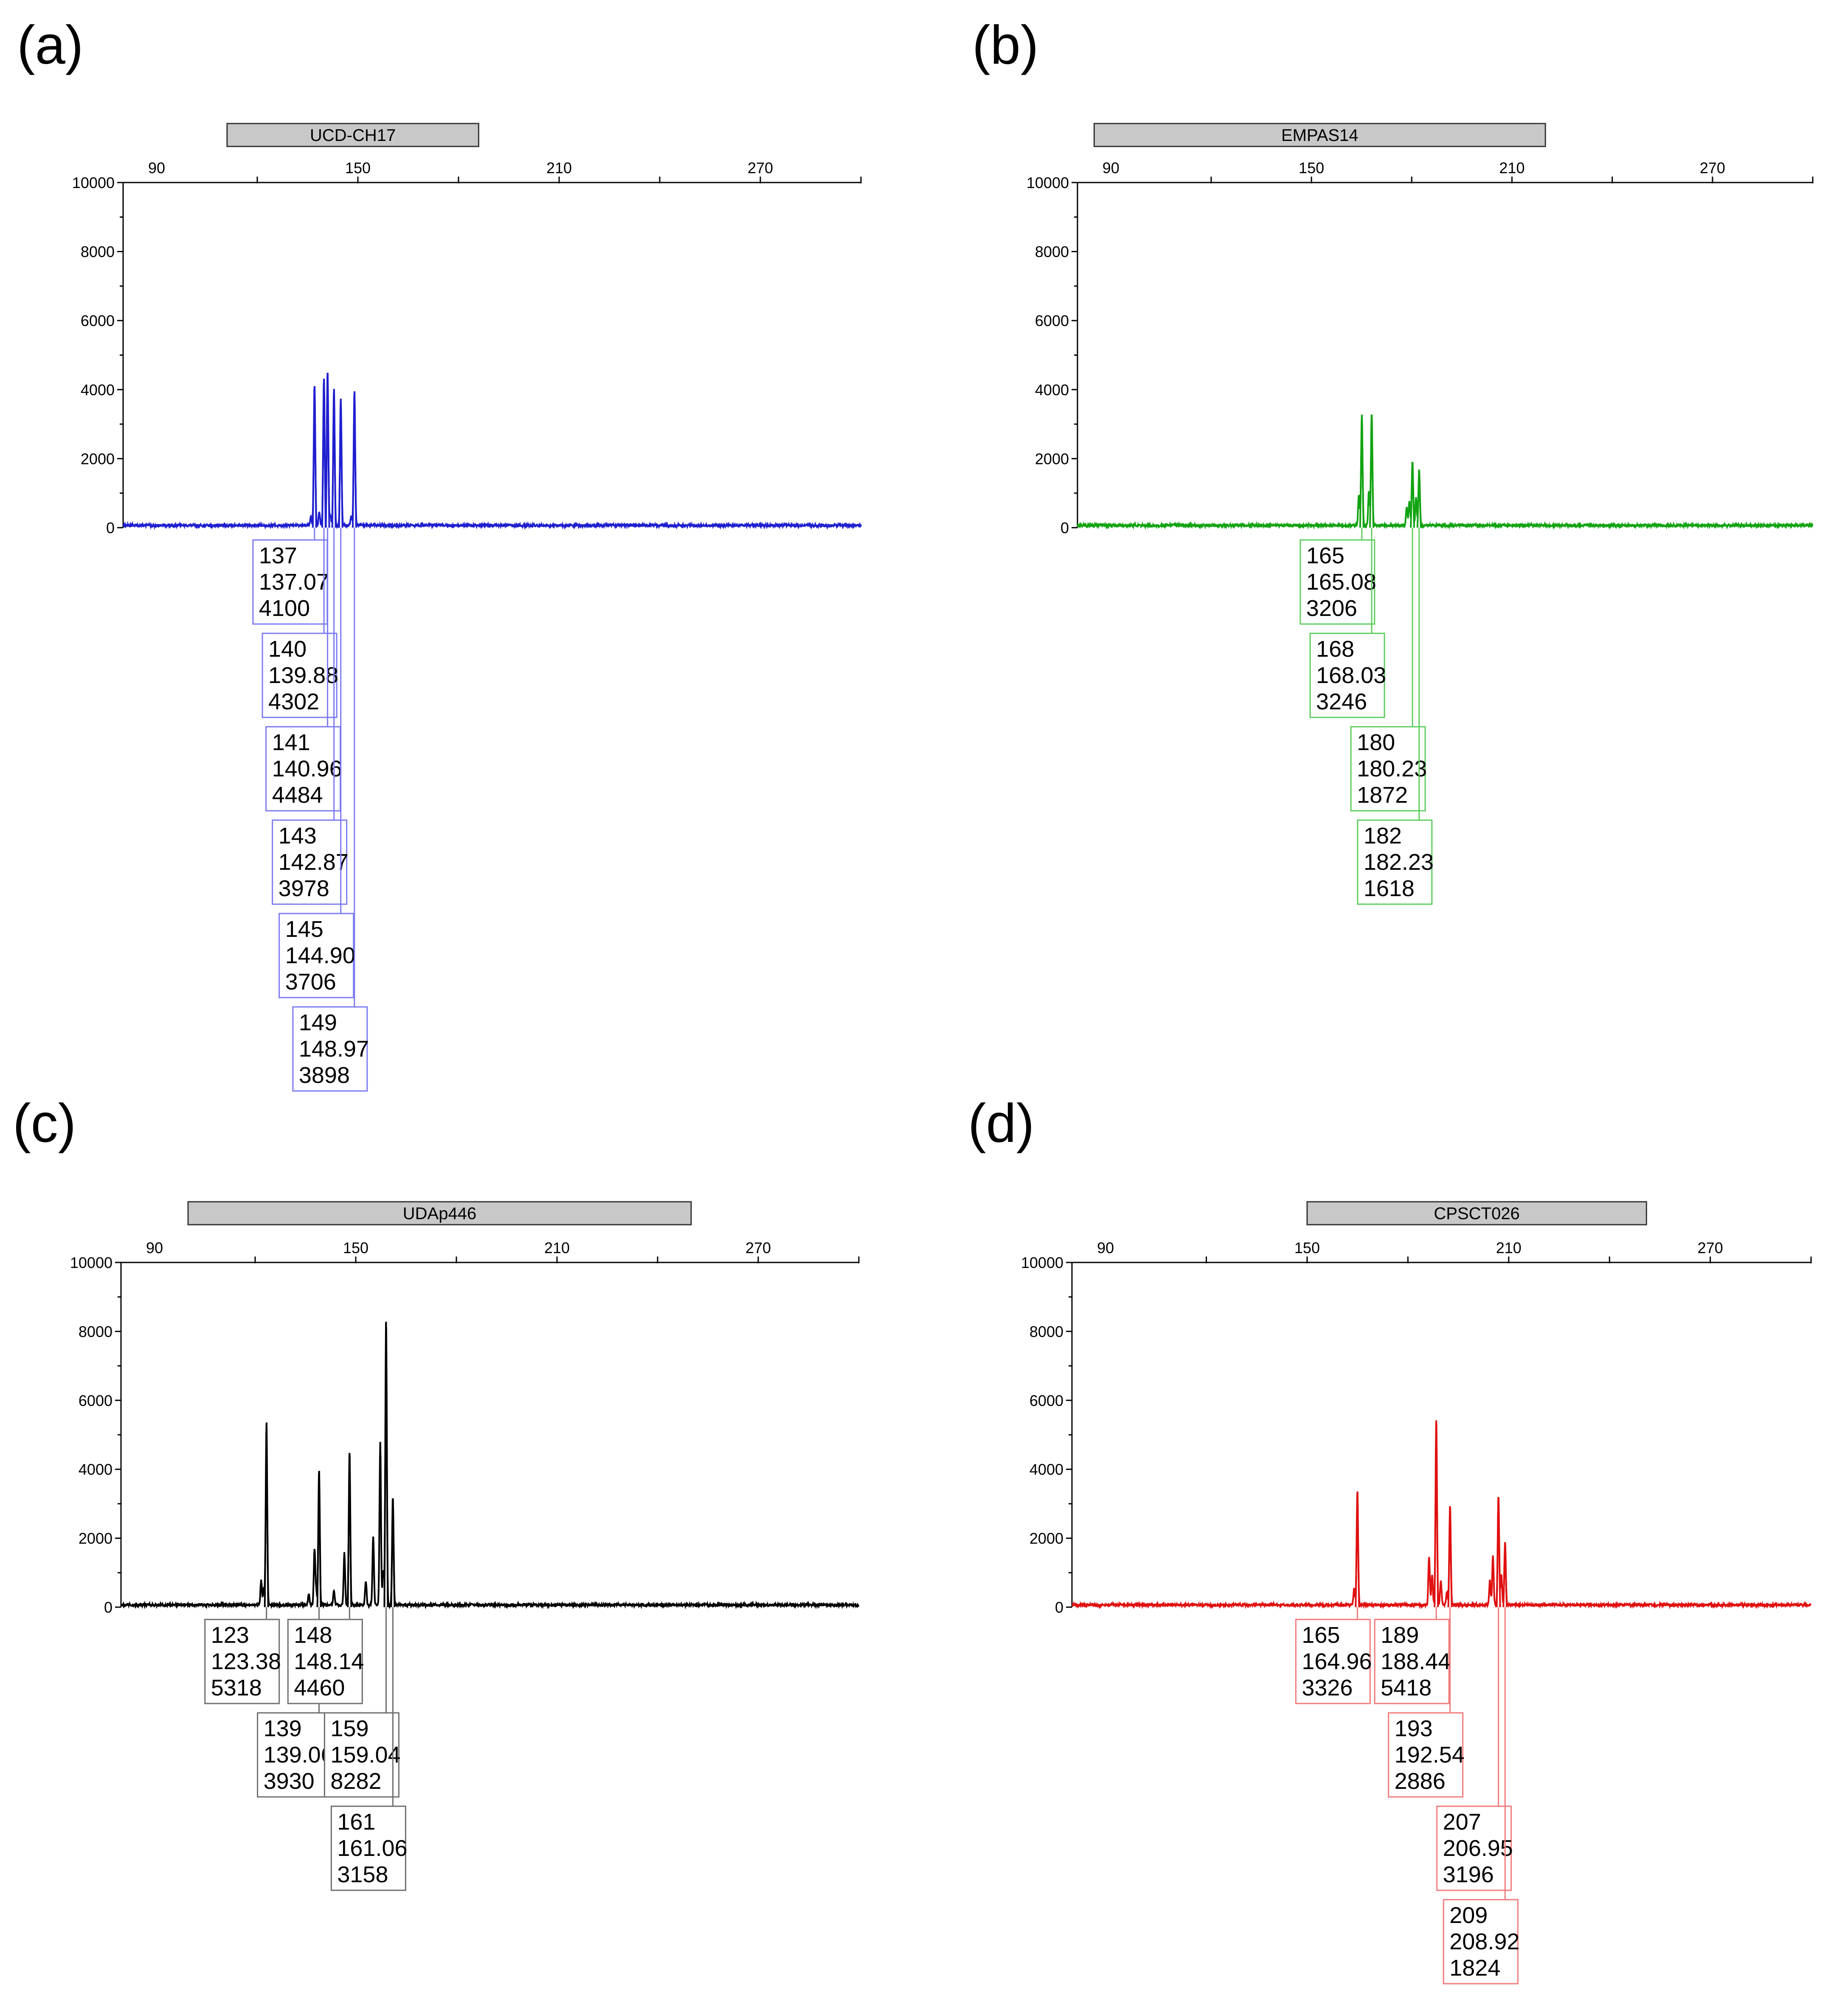 This screenshot has height=1996, width=1848. Describe the element at coordinates (1400, 1635) in the screenshot. I see `peak-allele: 189` at that location.